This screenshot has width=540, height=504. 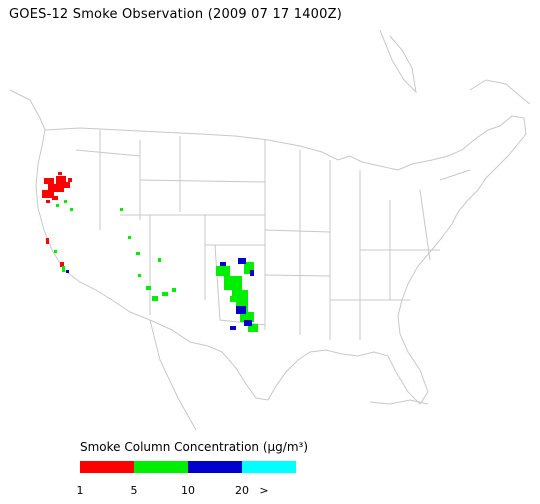 I want to click on legend-seg-blue, so click(x=215, y=467).